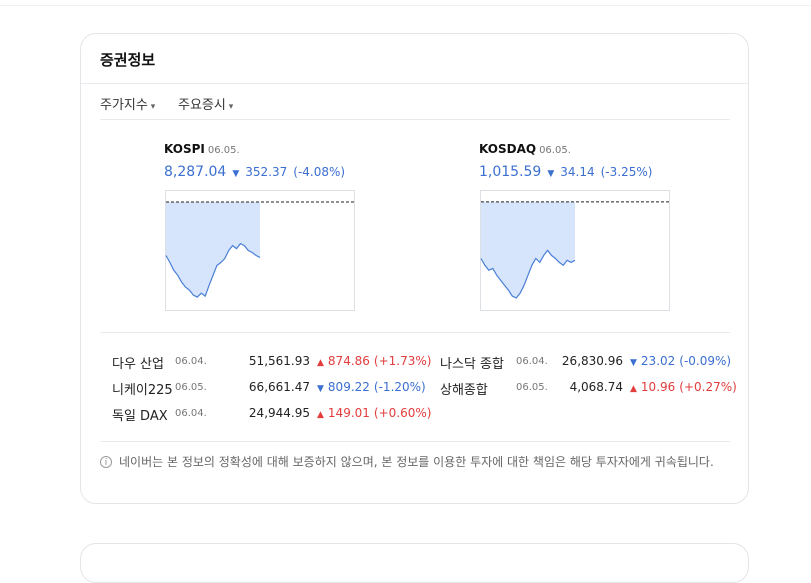 The image size is (811, 583). What do you see at coordinates (279, 361) in the screenshot?
I see `market-value: 51,561.93` at bounding box center [279, 361].